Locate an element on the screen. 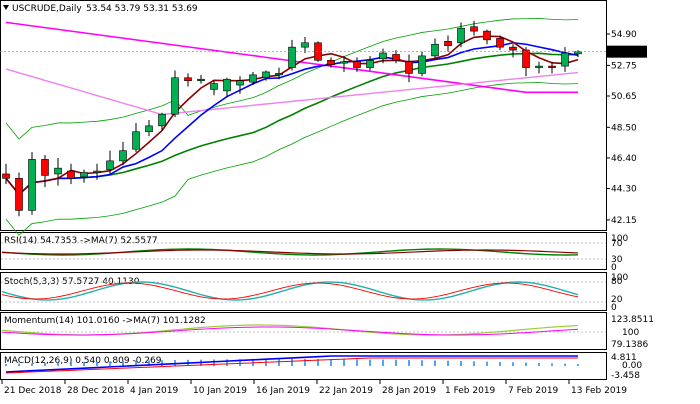 Image resolution: width=700 pixels, height=404 pixels. momentum-level-100: 100 is located at coordinates (630, 333).